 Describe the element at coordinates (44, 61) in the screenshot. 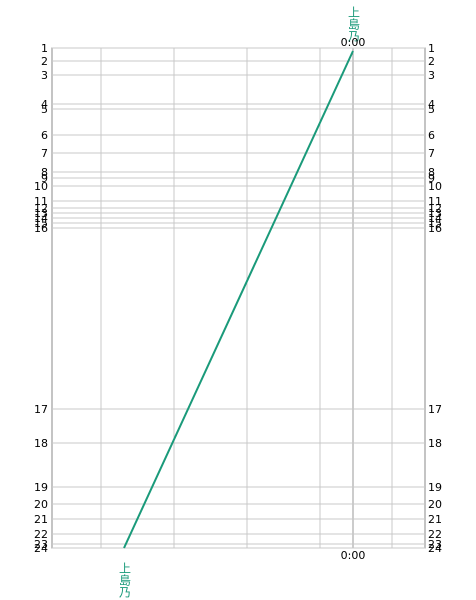

I see `station-label-left: 2` at that location.